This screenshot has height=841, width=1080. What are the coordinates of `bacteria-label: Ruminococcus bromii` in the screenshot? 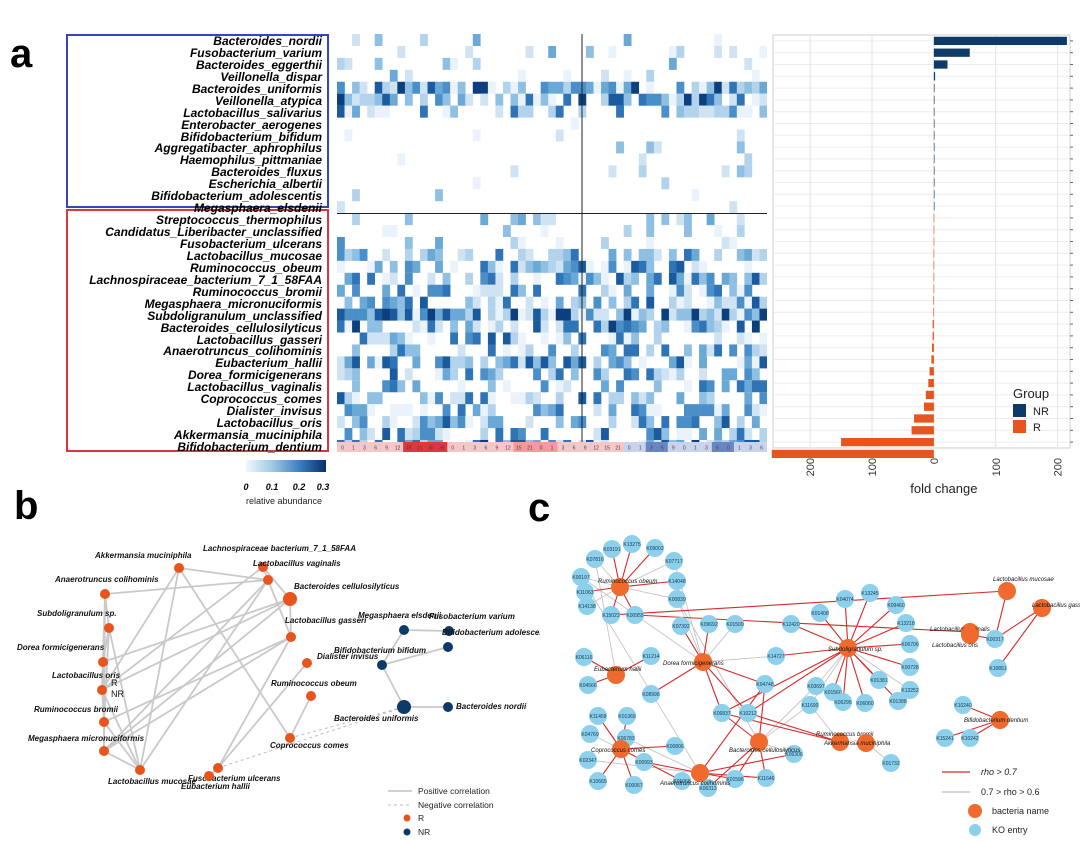 It's located at (845, 735).